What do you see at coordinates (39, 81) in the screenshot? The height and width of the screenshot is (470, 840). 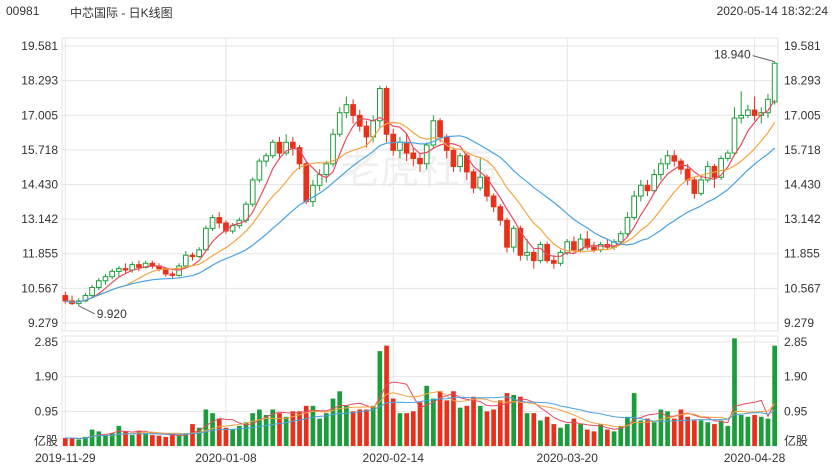 I see `price-tick-label-left: 18.293` at bounding box center [39, 81].